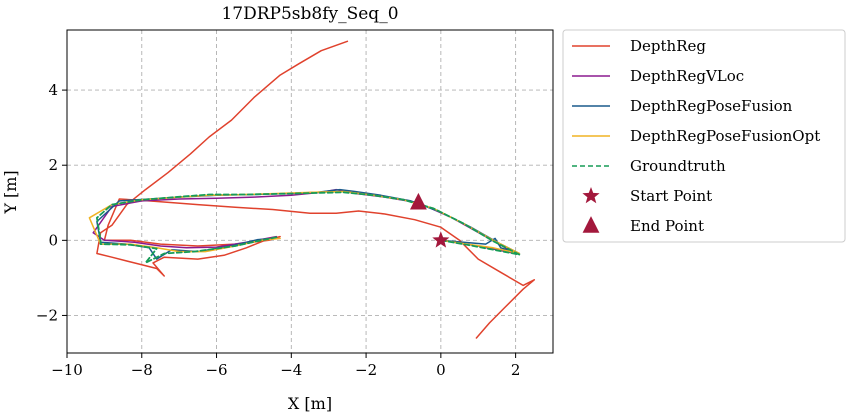 The width and height of the screenshot is (851, 415). Describe the element at coordinates (308, 227) in the screenshot. I see `series-line-groundtruth` at that location.